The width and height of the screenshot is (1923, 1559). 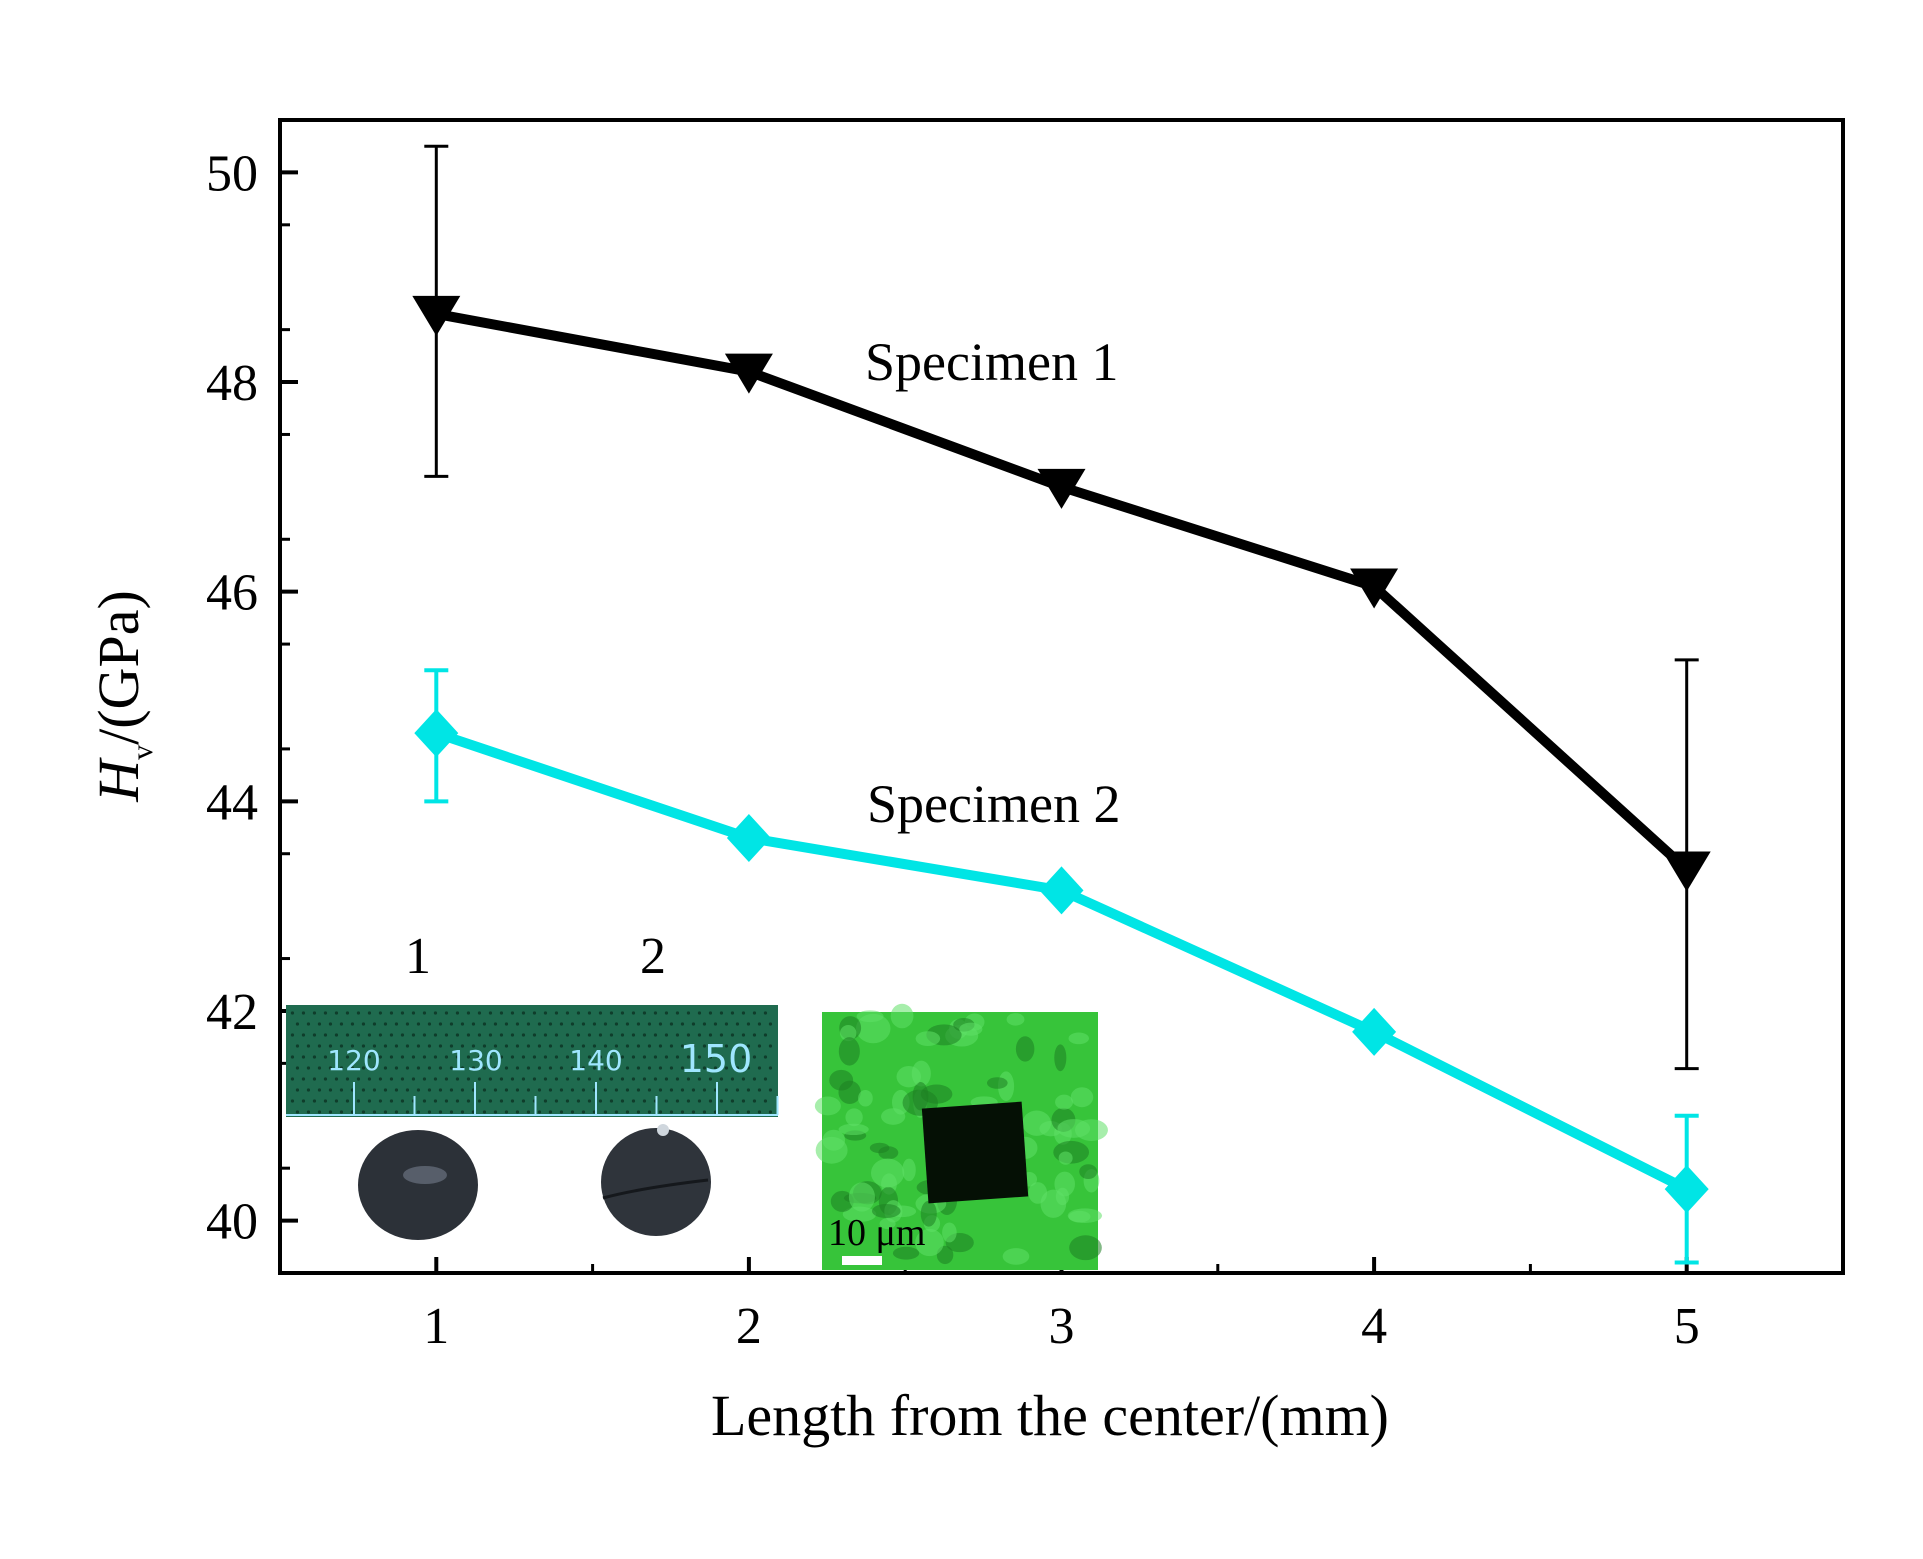 I want to click on y-axis-title-main: H, so click(x=118, y=780).